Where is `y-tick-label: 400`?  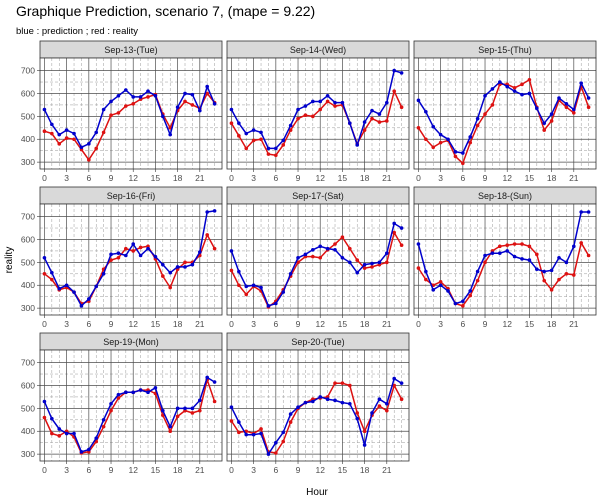
y-tick-label: 400 is located at coordinates (28, 139).